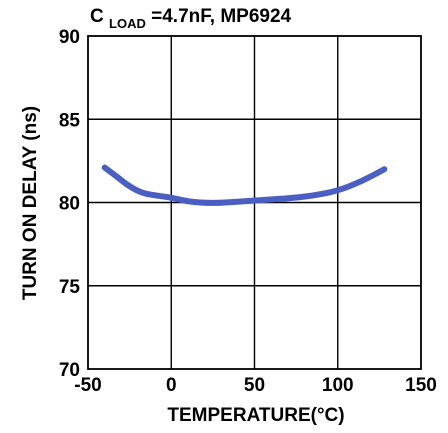 The height and width of the screenshot is (433, 448). I want to click on x-tick-labels: -50 0 50 100 150, so click(255, 385).